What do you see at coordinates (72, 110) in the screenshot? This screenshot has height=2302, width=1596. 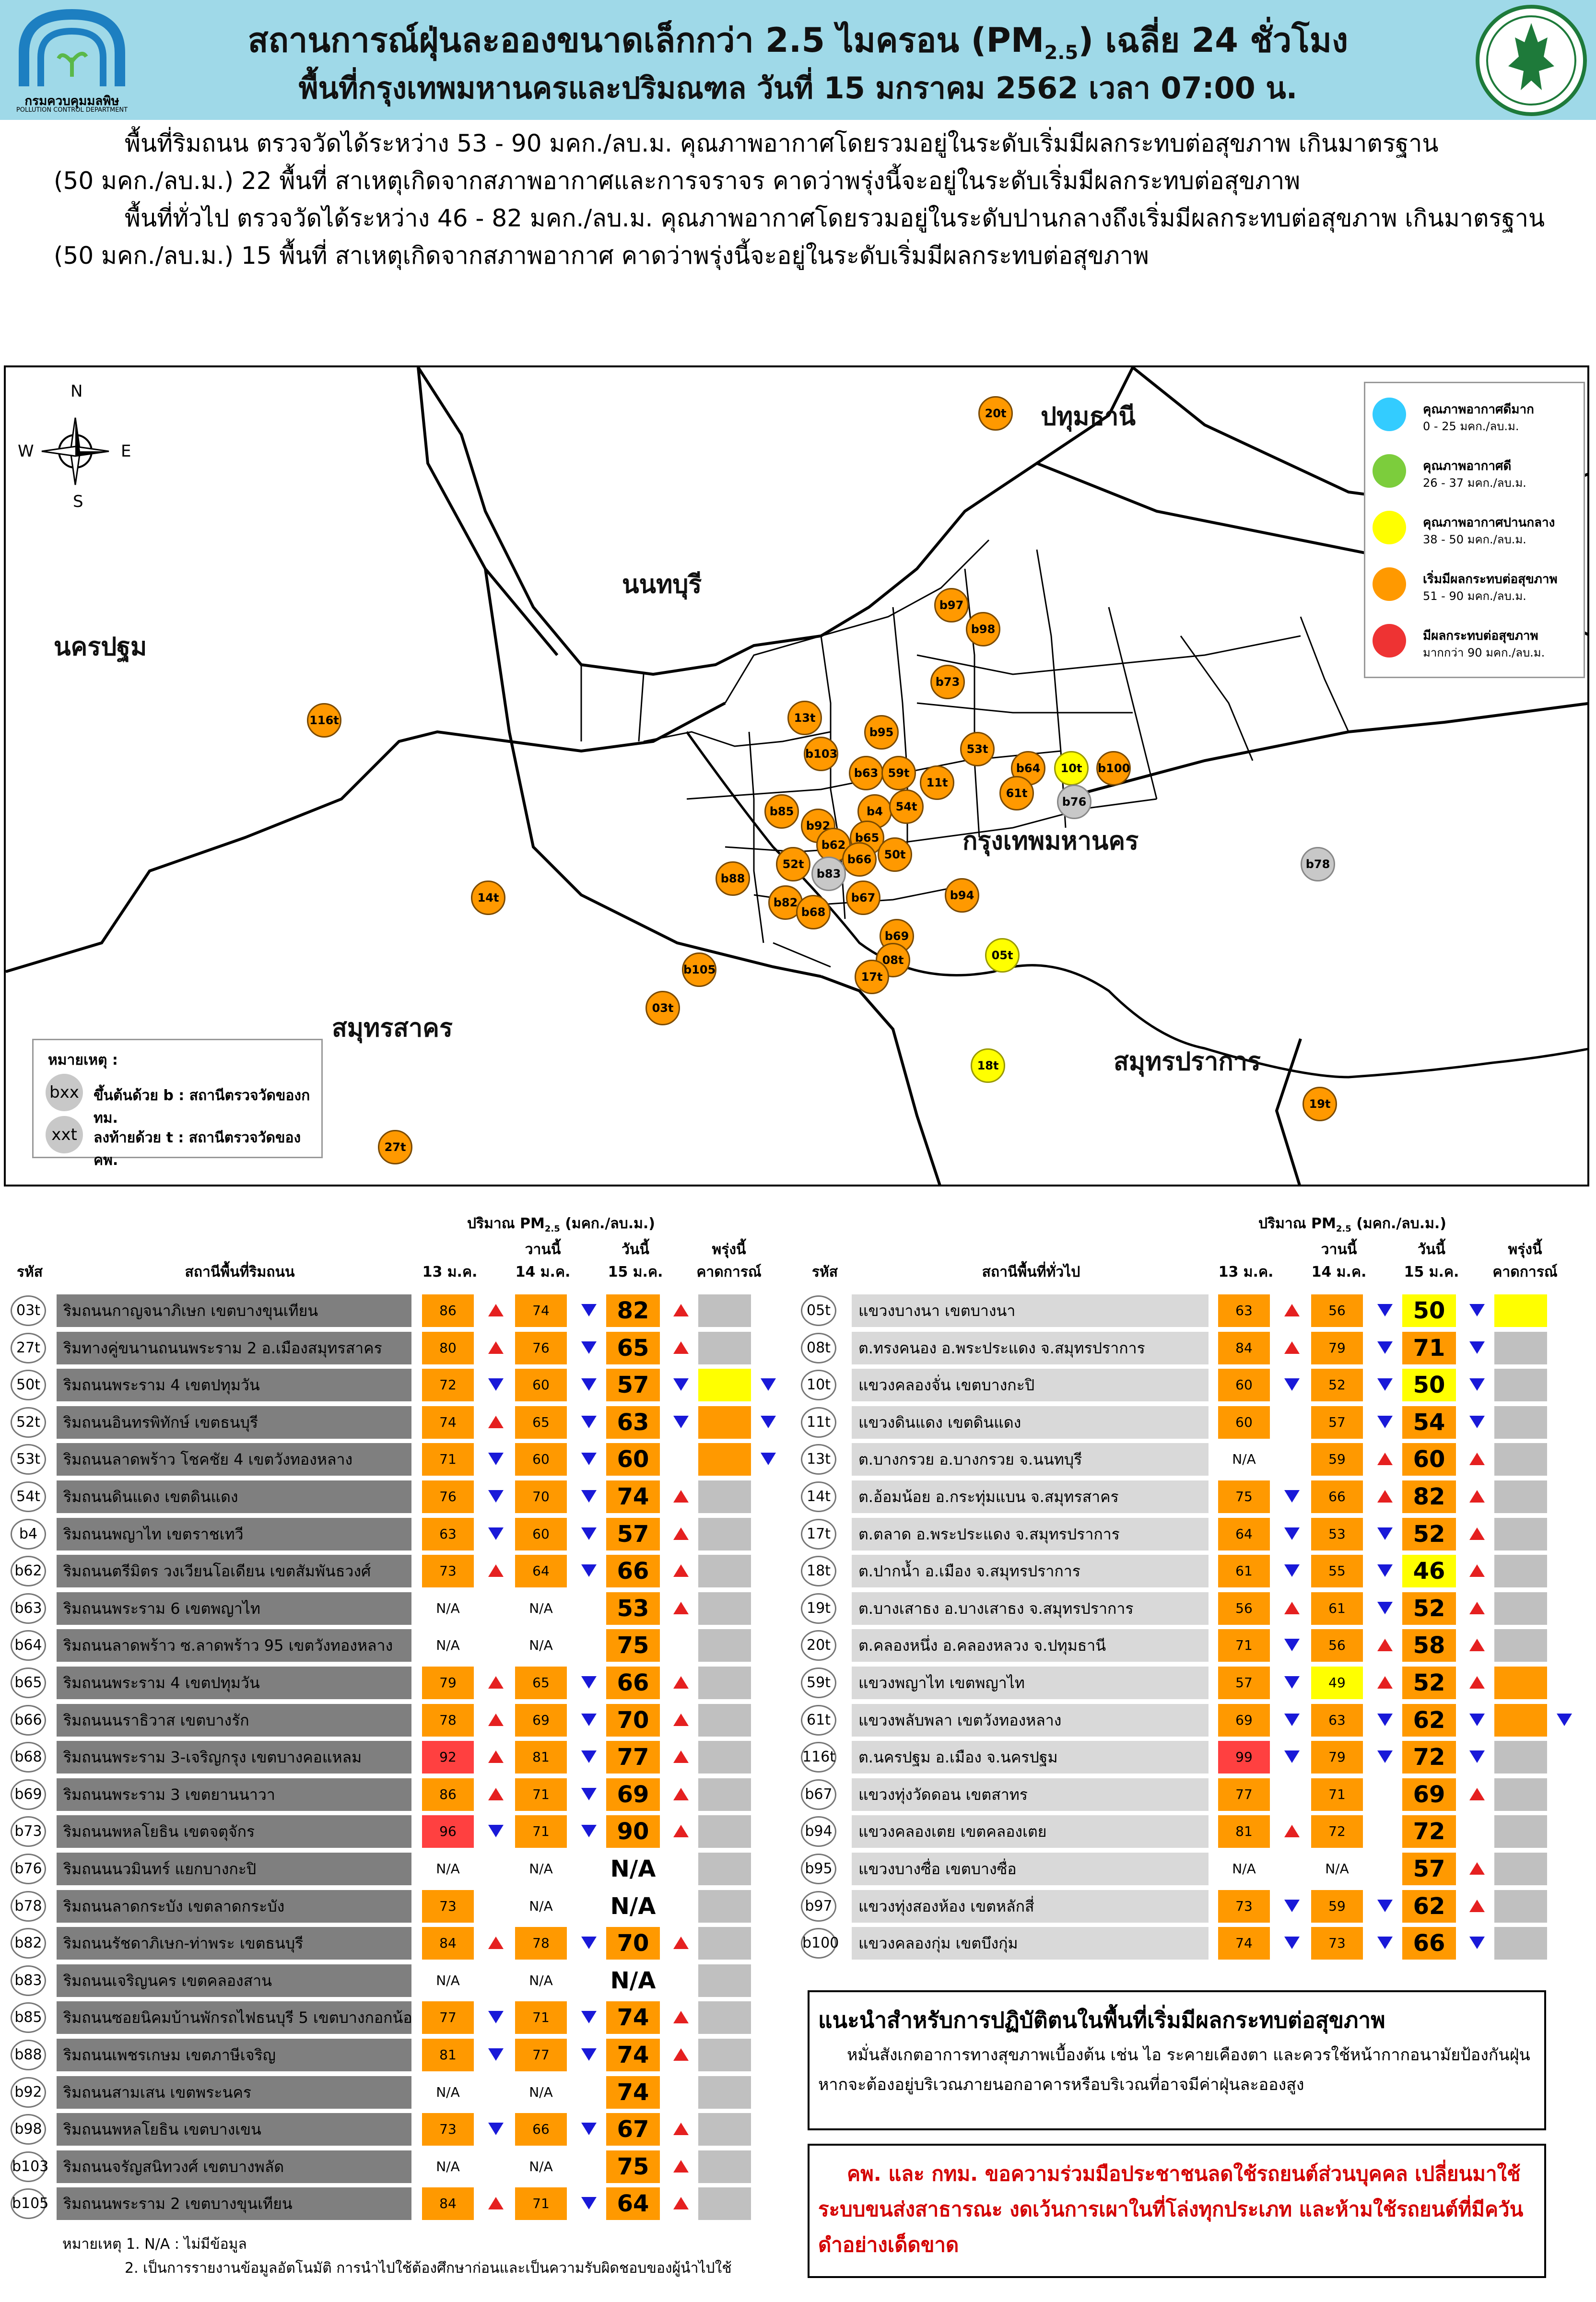 I see `pcd-logo-caption-en: POLLUTION CONTROL DEPARTMENT` at bounding box center [72, 110].